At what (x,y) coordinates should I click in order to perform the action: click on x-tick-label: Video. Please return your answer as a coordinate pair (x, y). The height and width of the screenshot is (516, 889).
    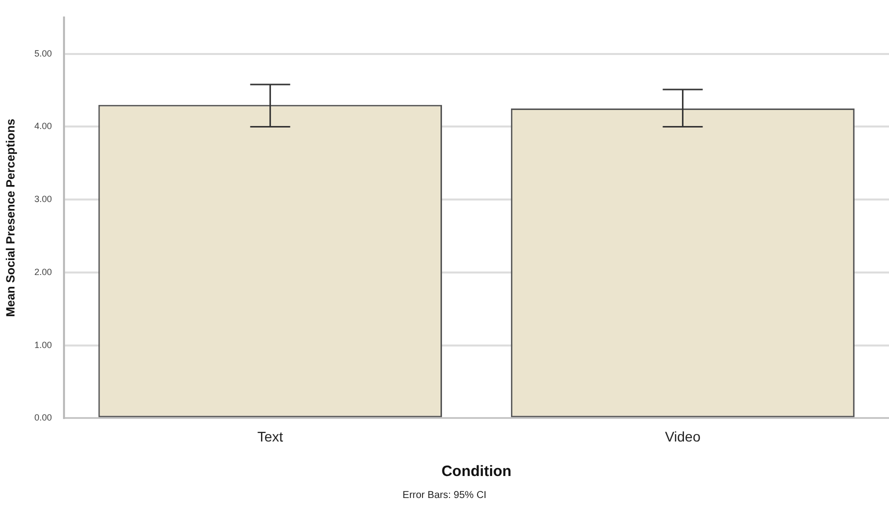
    Looking at the image, I should click on (682, 436).